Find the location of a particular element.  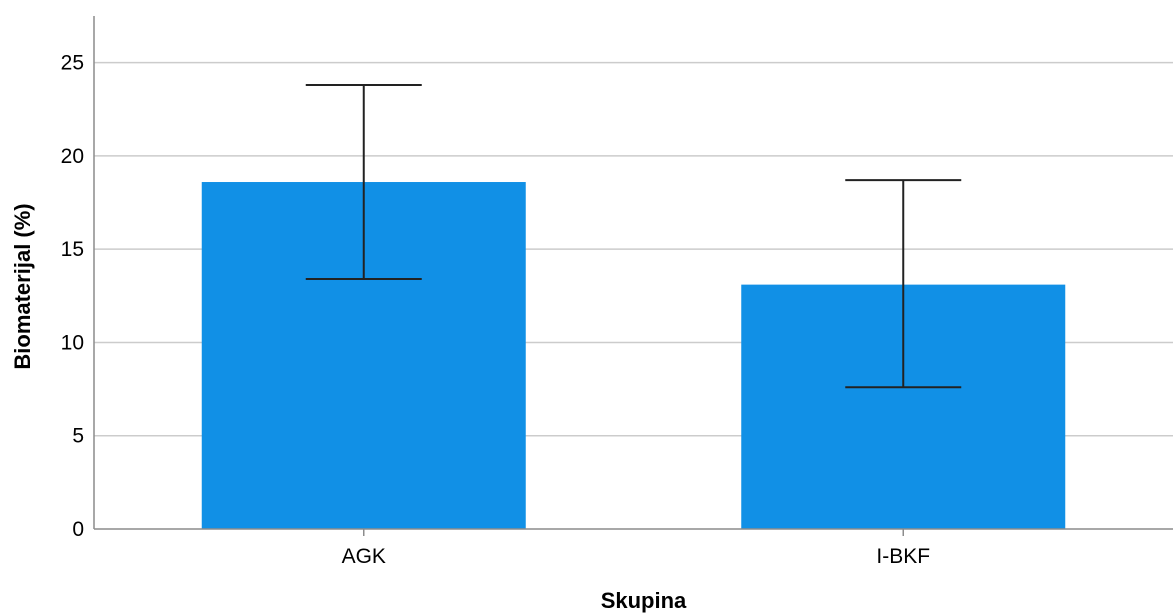

y-axis-title: Biomaterijal (%) is located at coordinates (22, 286).